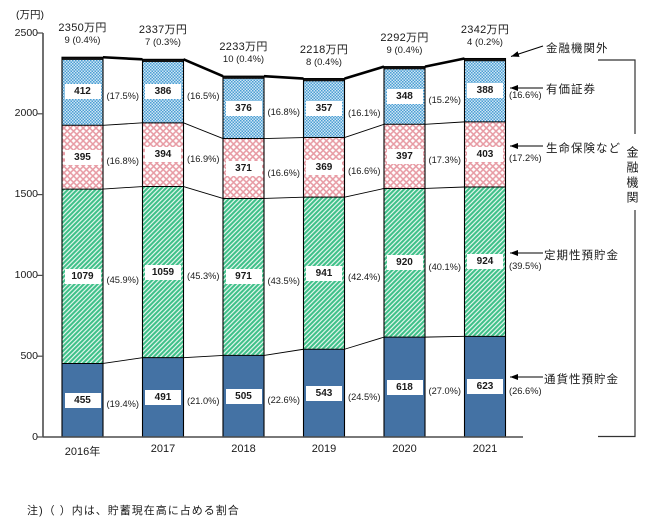 The width and height of the screenshot is (655, 531). What do you see at coordinates (617, 248) in the screenshot?
I see `group-bracket` at bounding box center [617, 248].